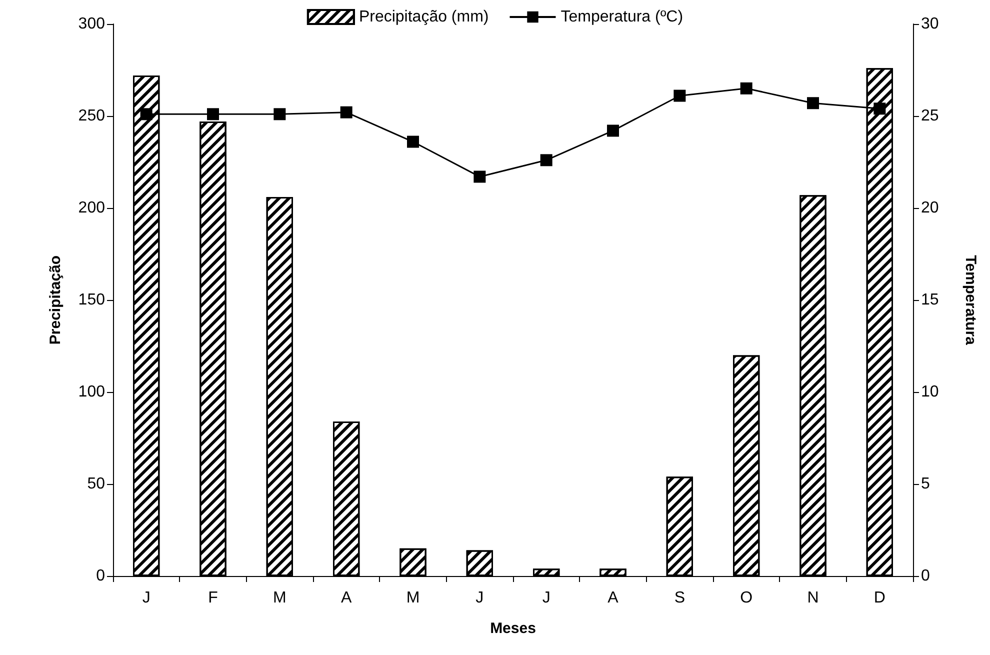 This screenshot has height=655, width=990. Describe the element at coordinates (970, 300) in the screenshot. I see `y2-axis-title: Temperatura` at that location.